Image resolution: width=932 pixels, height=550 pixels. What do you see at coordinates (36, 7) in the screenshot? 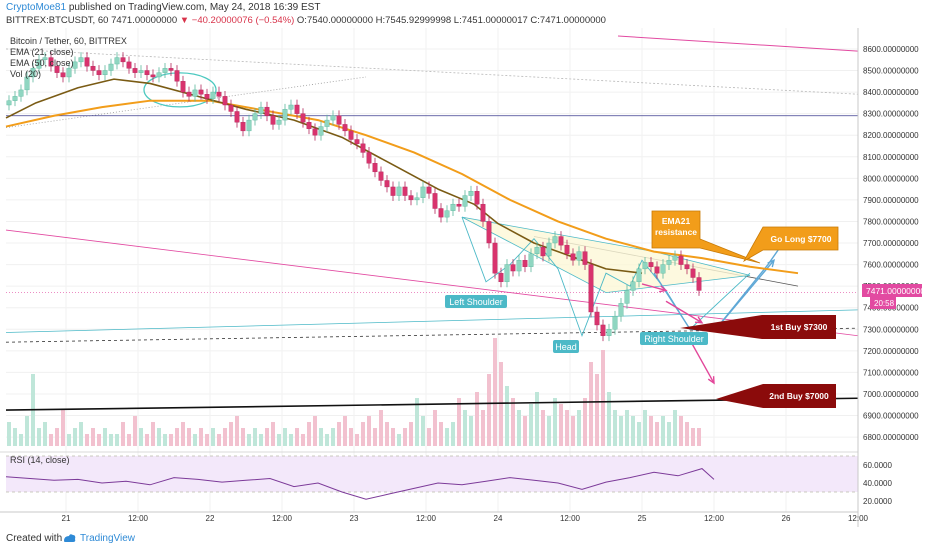
I see `author-link: CryptoMoe81` at bounding box center [36, 7].